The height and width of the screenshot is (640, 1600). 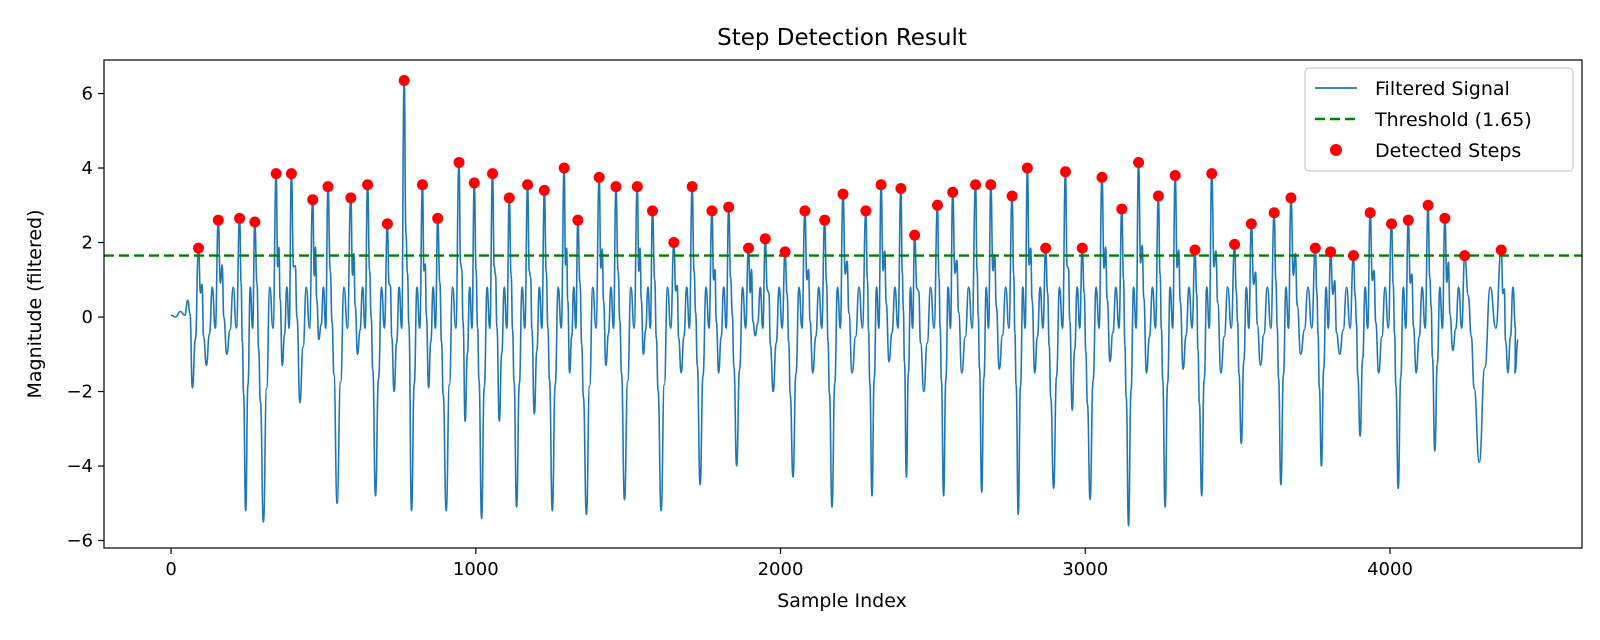 What do you see at coordinates (79, 466) in the screenshot?
I see `y-tick-label: −4` at bounding box center [79, 466].